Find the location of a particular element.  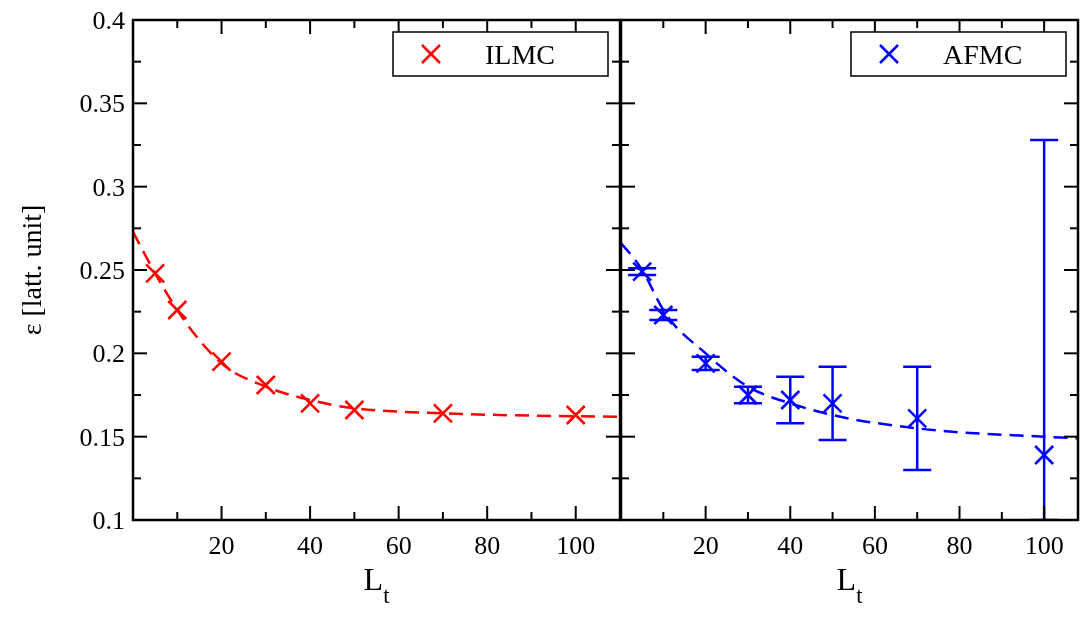

y-tick-label: 0.2 is located at coordinates (108, 354).